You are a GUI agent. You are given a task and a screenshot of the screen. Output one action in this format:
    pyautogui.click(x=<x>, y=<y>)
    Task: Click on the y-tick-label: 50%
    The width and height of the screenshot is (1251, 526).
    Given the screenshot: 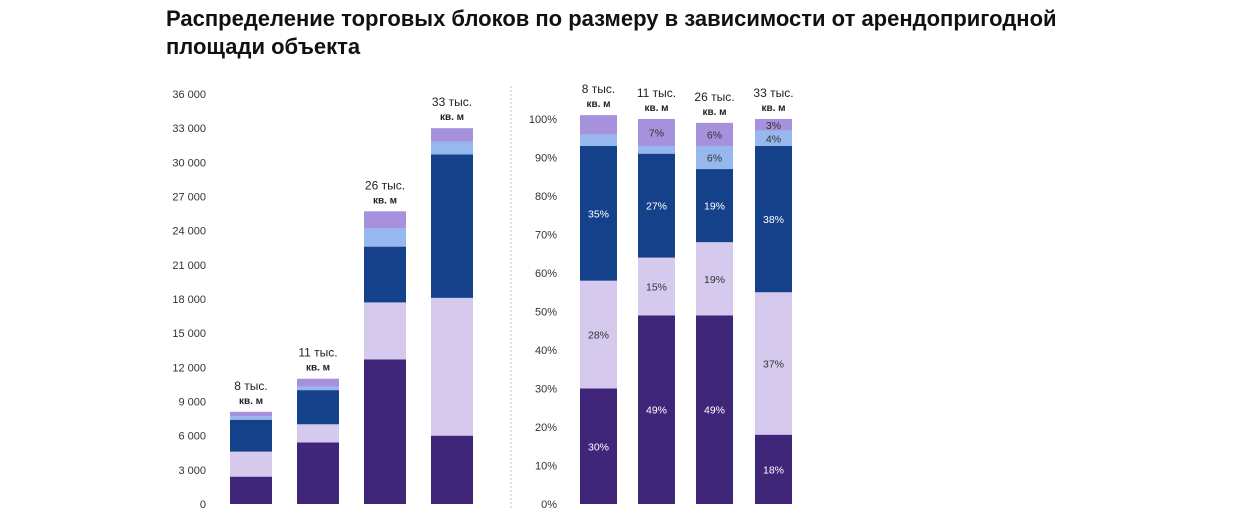 What is the action you would take?
    pyautogui.click(x=546, y=313)
    